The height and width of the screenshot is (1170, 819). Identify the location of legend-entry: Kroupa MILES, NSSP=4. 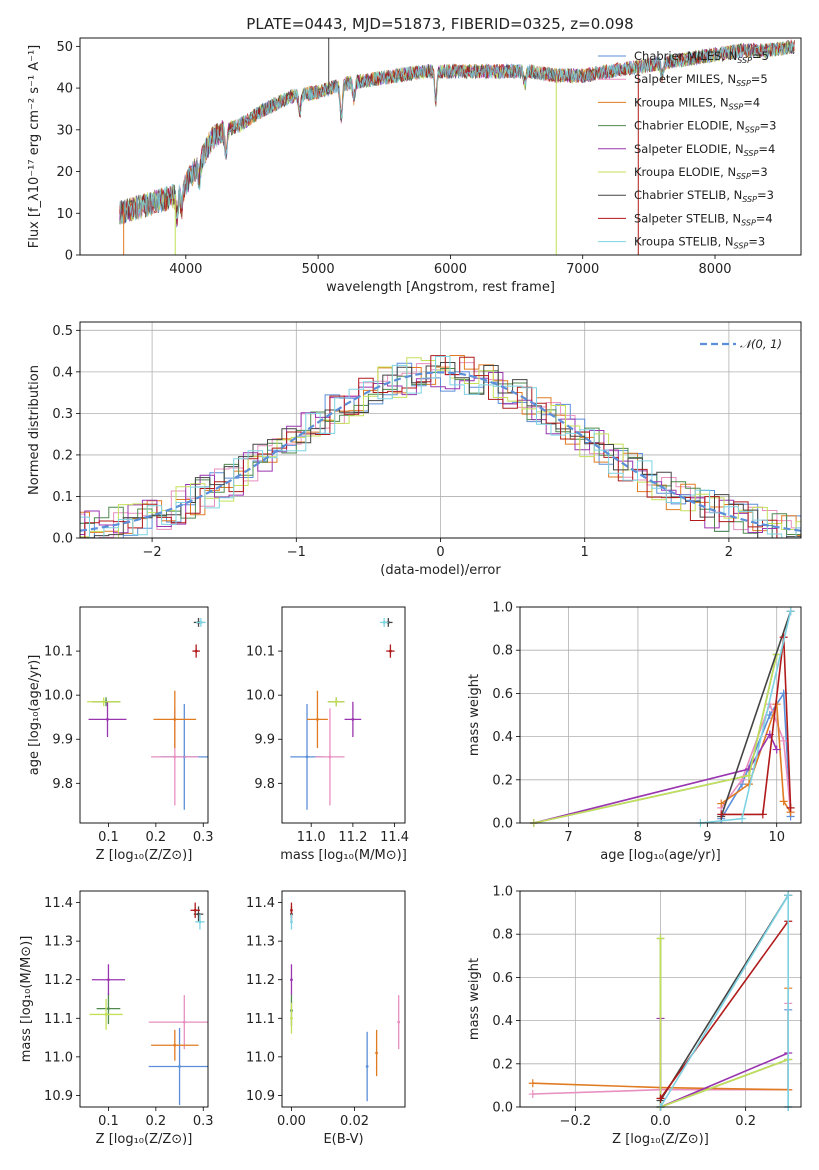
(697, 103).